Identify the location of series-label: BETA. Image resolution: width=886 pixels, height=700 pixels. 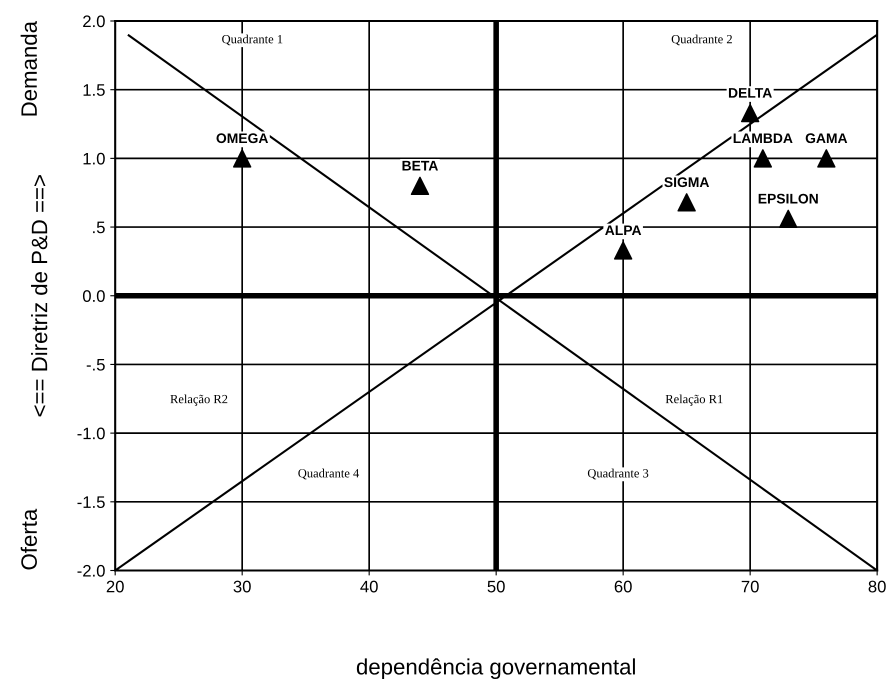
(420, 165).